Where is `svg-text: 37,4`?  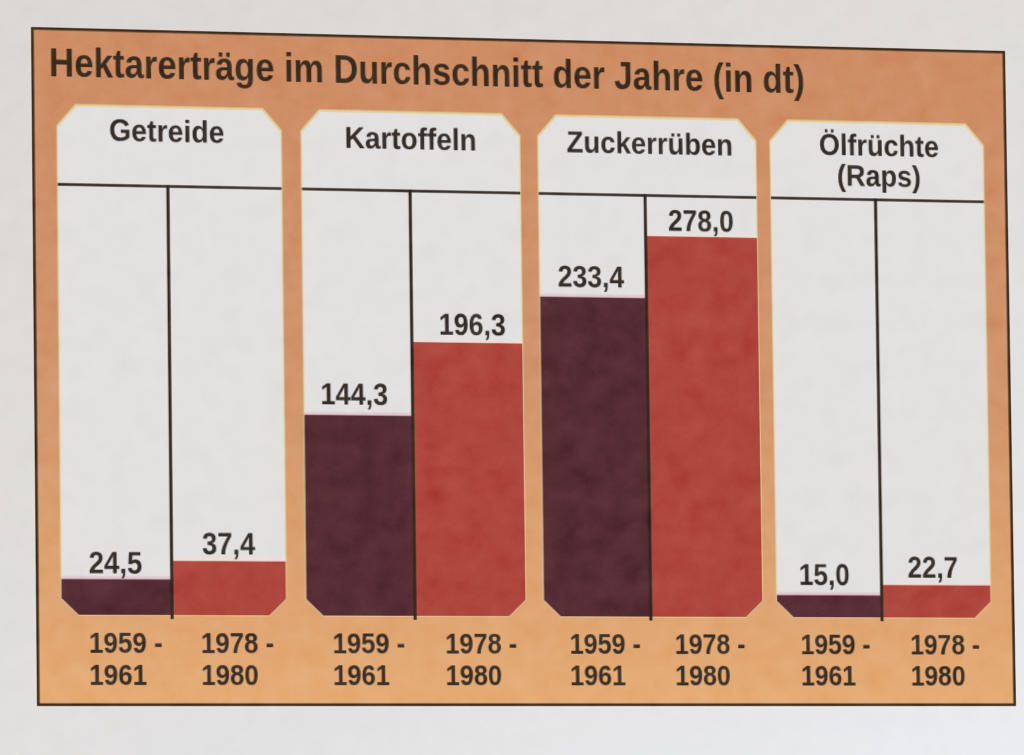
svg-text: 37,4 is located at coordinates (229, 545).